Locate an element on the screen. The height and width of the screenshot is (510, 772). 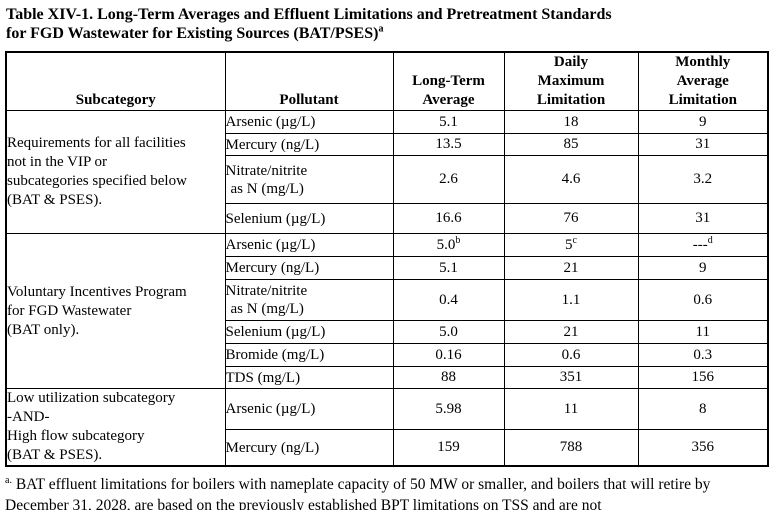
table-row: Mercury (ng/L) 5.1 21 9 is located at coordinates (387, 268).